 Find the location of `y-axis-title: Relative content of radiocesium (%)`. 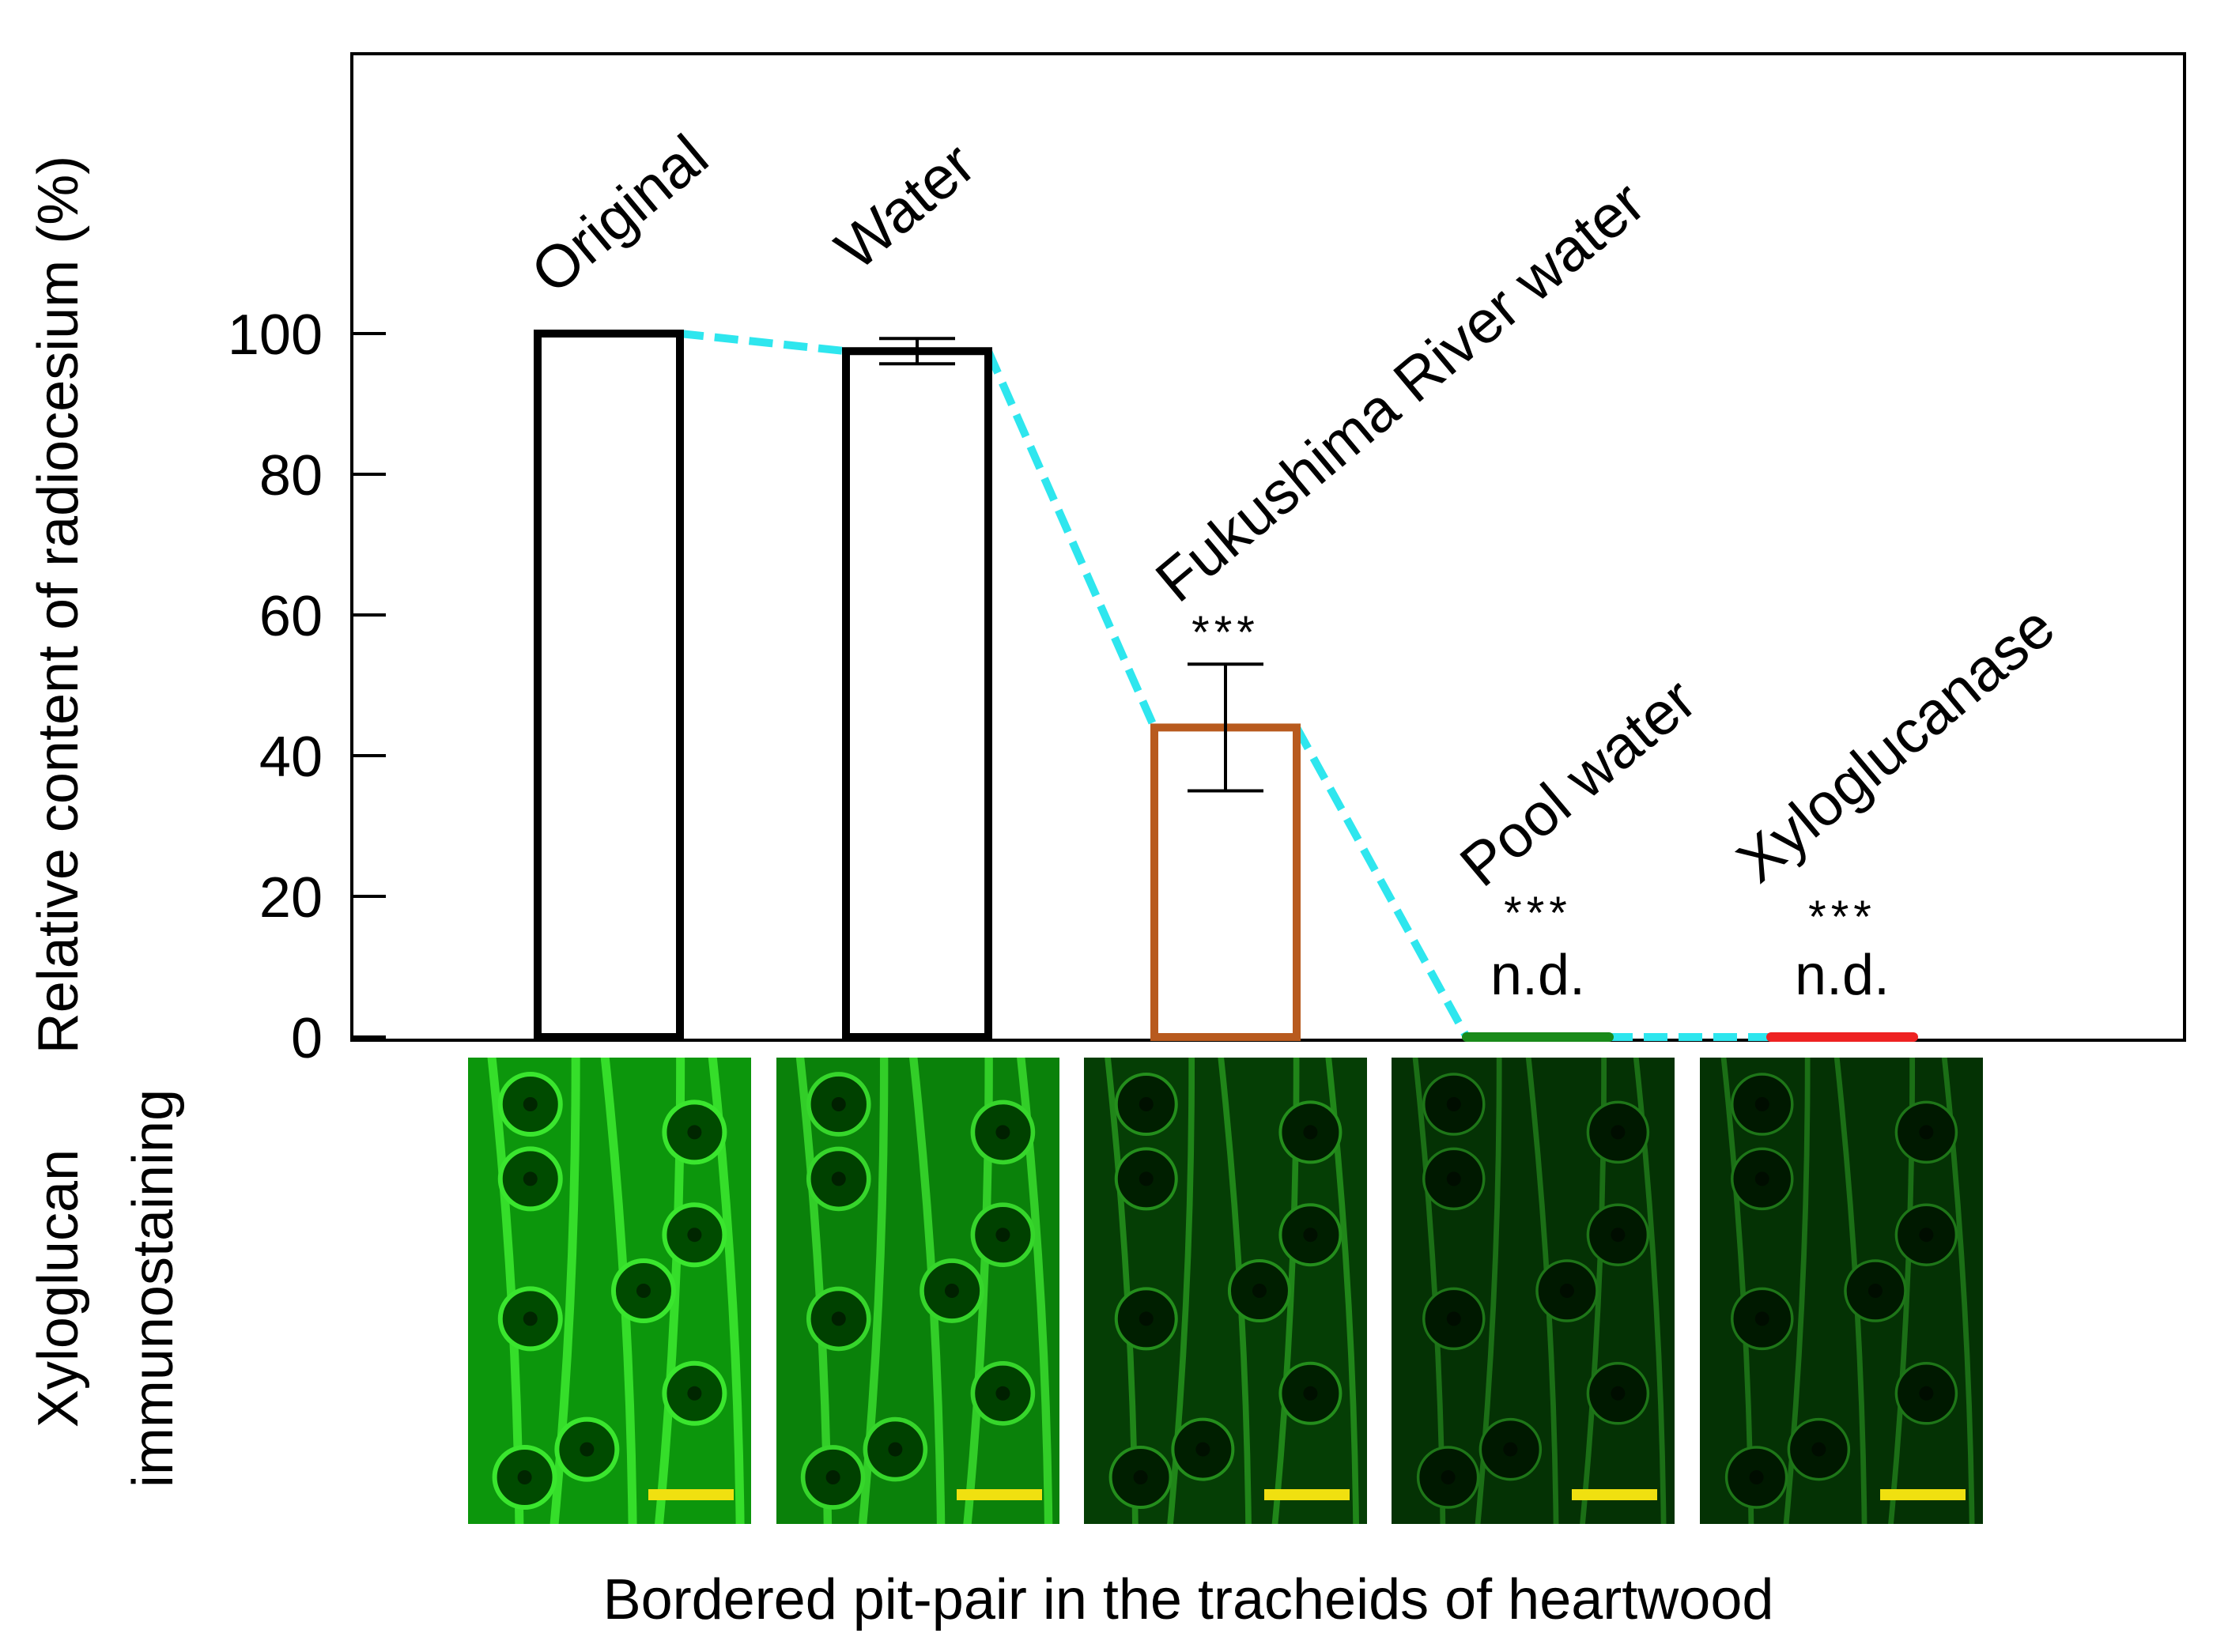

y-axis-title: Relative content of radiocesium (%) is located at coordinates (58, 605).